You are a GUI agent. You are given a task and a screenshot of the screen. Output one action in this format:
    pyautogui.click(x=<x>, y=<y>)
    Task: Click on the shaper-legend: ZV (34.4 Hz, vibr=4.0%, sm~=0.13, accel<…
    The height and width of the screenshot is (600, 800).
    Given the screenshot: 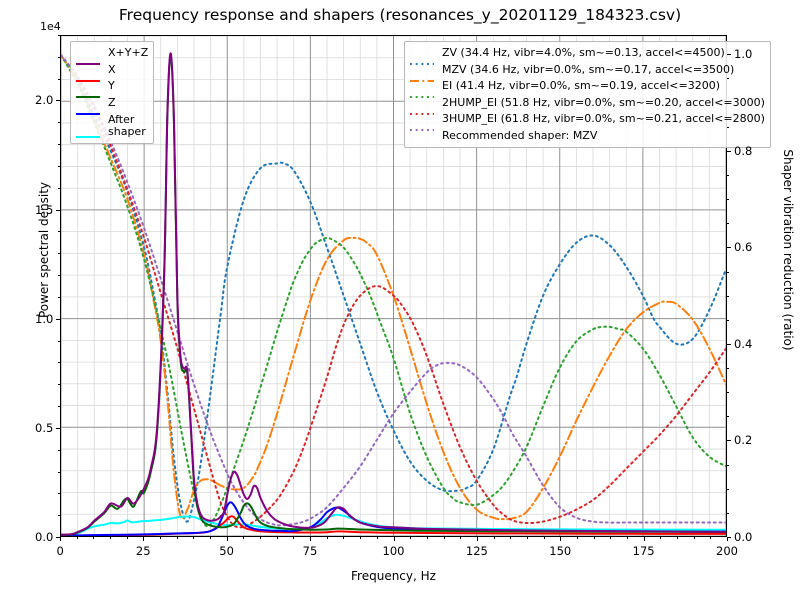 What is the action you would take?
    pyautogui.click(x=587, y=94)
    